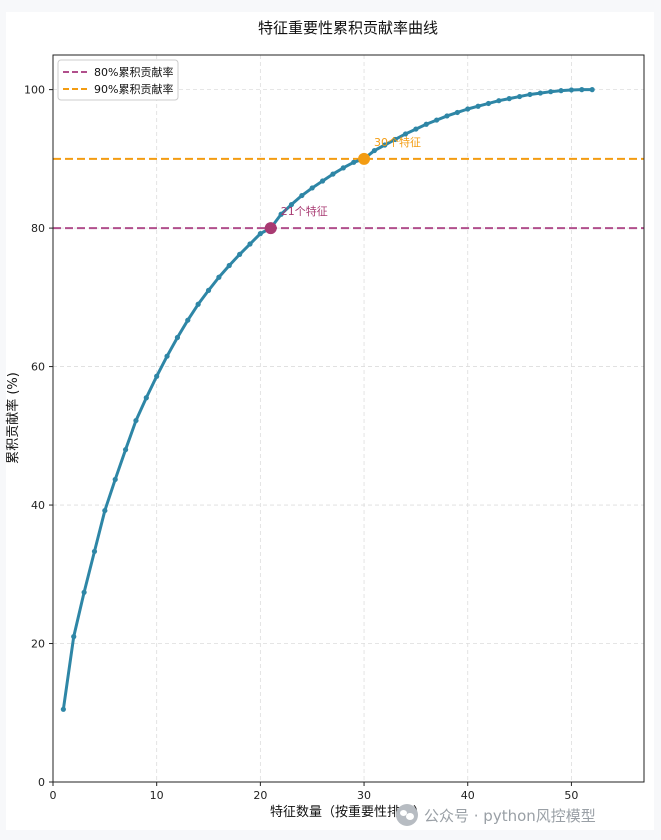 This screenshot has height=840, width=661. What do you see at coordinates (41, 782) in the screenshot?
I see `y-tick-label: 0` at bounding box center [41, 782].